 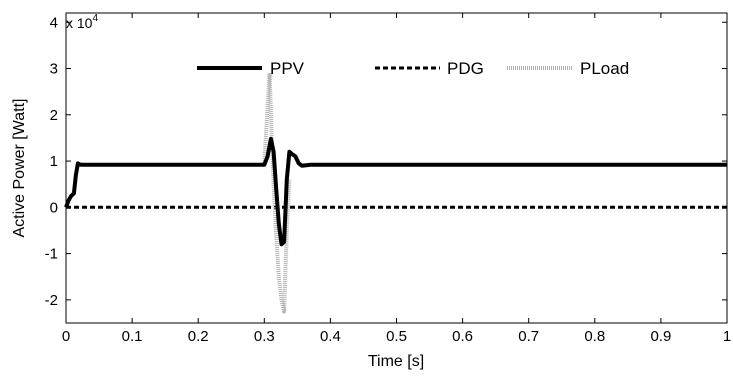 I want to click on x-tick-label: 0.2, so click(x=198, y=336).